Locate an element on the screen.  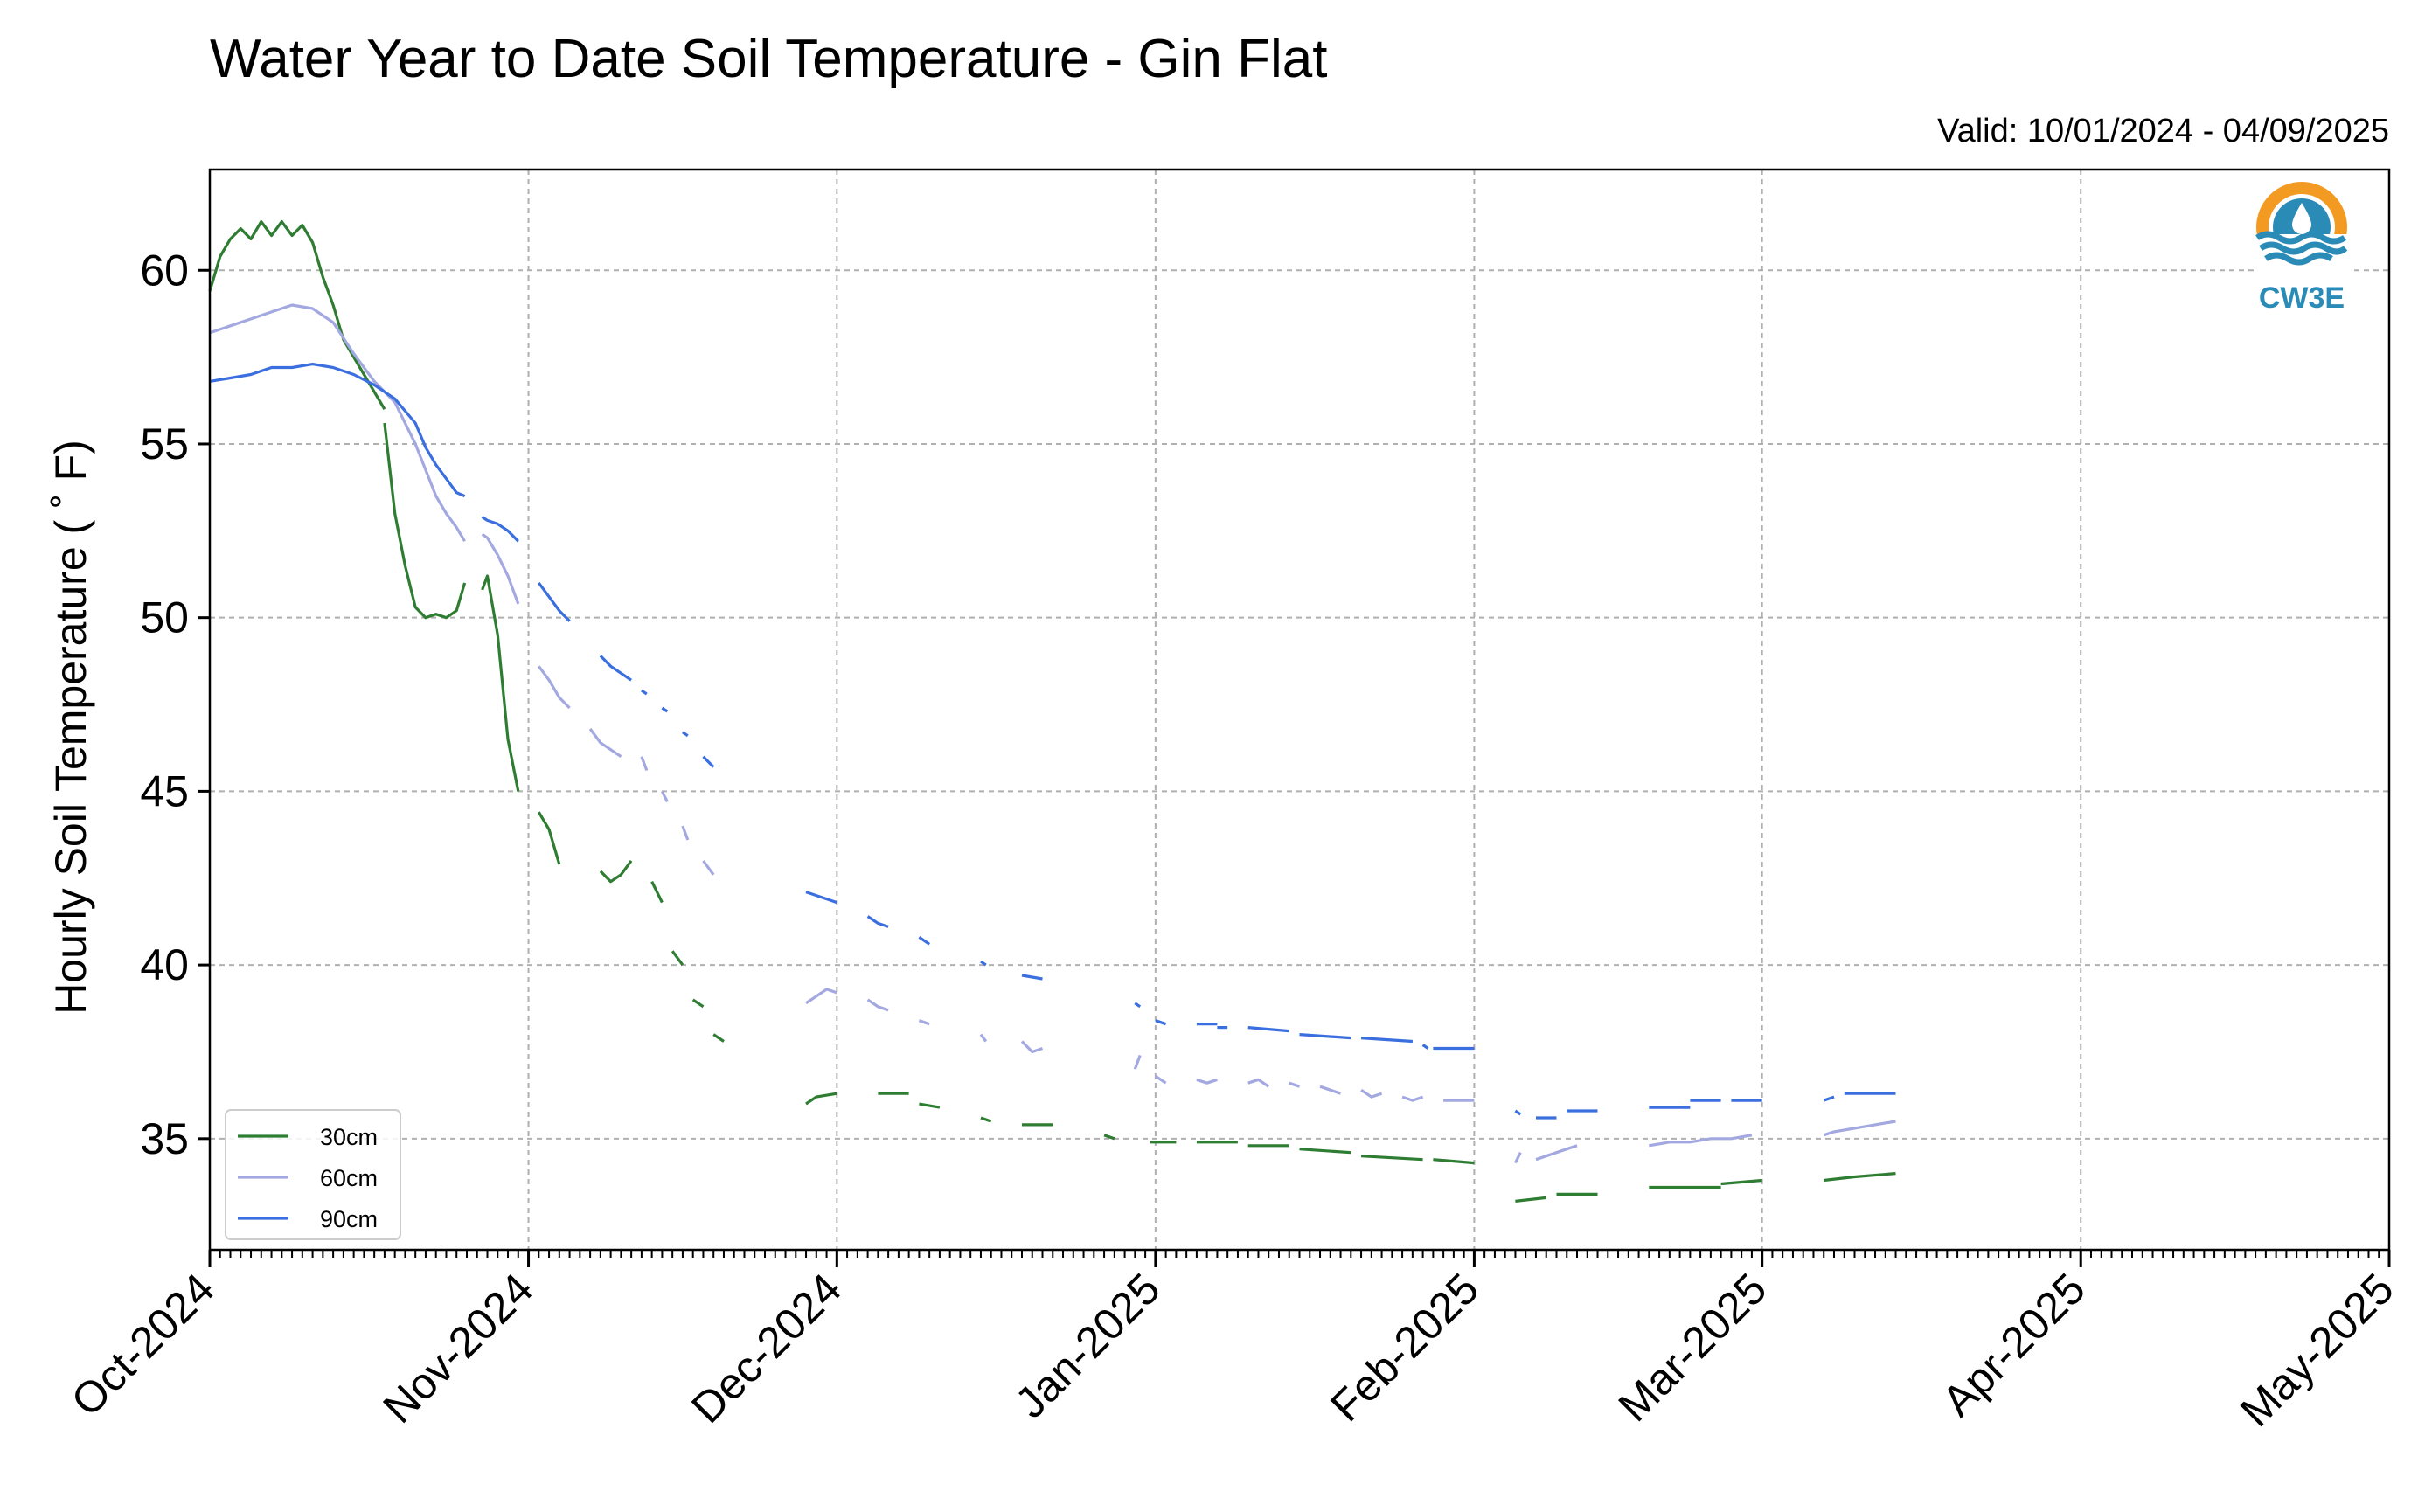
x-tick-label: Mar-2025 is located at coordinates (1692, 1347).